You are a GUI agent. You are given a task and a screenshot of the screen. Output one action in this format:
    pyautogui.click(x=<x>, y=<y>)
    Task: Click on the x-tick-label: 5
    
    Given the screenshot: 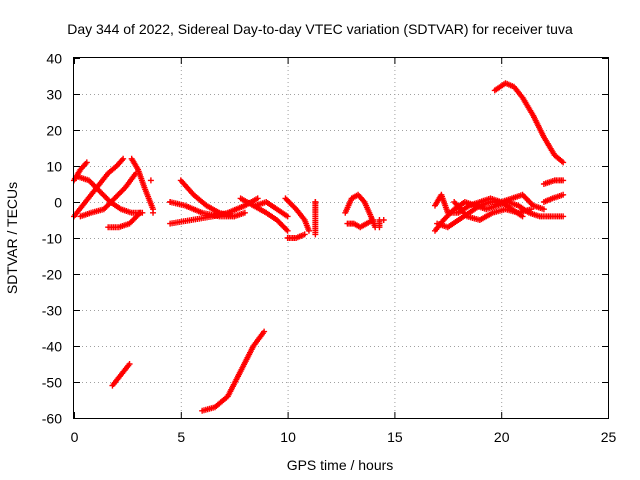 What is the action you would take?
    pyautogui.click(x=181, y=437)
    